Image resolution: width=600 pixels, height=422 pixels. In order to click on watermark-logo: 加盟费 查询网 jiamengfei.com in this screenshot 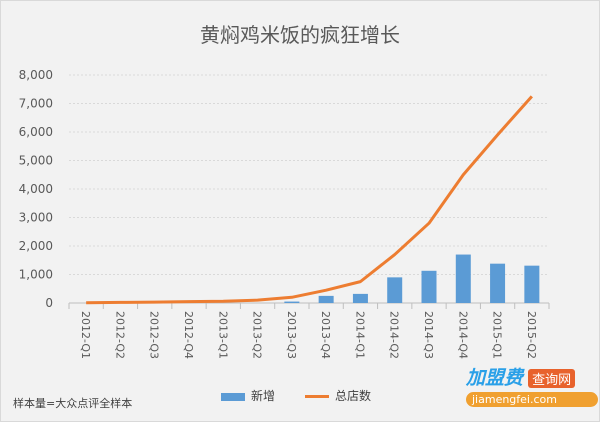, I will do `click(532, 385)`.